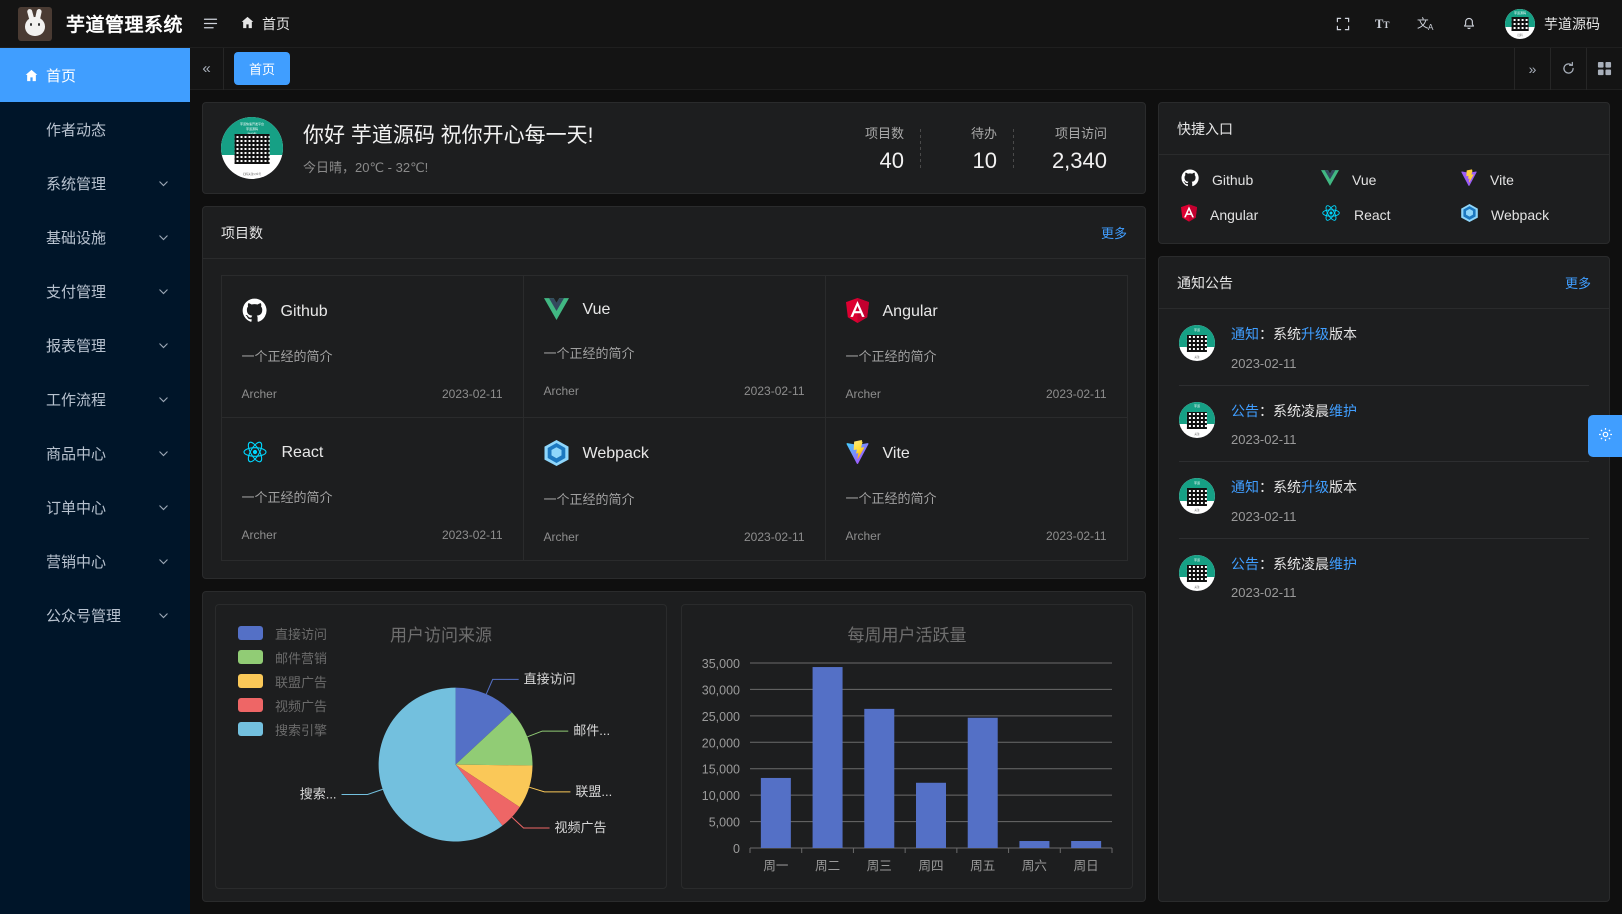  I want to click on sidebar-item-label: 支付管理, so click(76, 292).